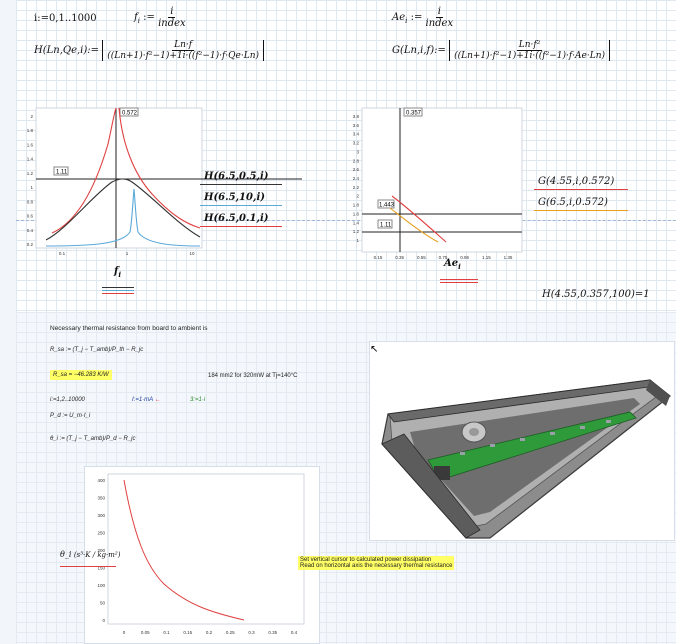  I want to click on thermal-x-tick-6: 0.3, so click(251, 632).